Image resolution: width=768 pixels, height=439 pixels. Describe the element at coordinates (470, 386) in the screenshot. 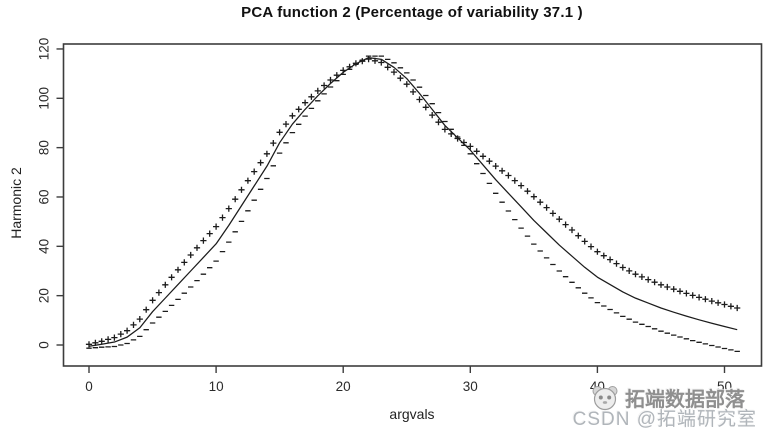

I see `svg-text: 30` at that location.